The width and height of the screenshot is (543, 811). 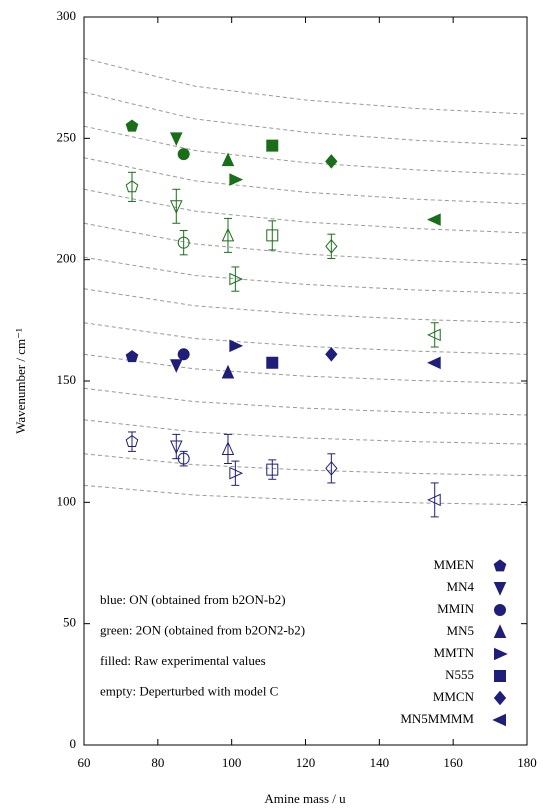 What do you see at coordinates (306, 762) in the screenshot?
I see `x-tick-label: 120` at bounding box center [306, 762].